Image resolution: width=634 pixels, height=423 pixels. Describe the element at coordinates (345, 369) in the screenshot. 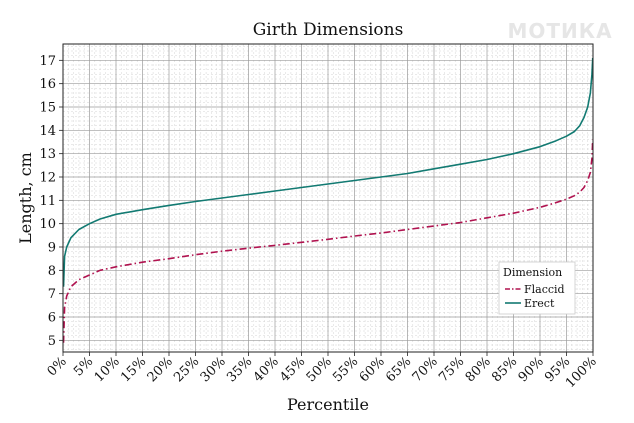

I see `x-tick-label: 55%` at that location.